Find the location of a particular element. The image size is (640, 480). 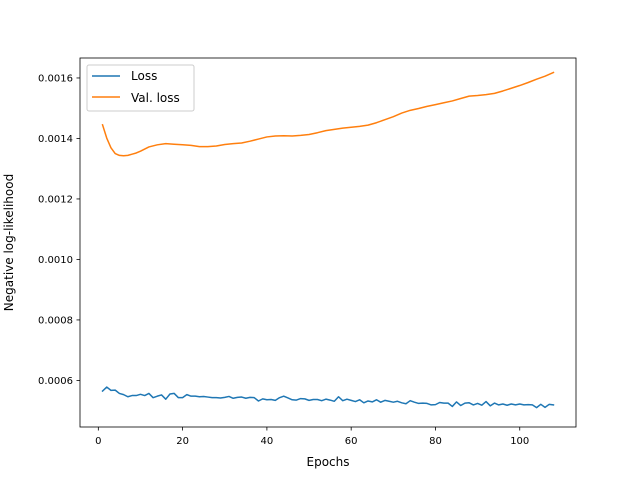

y-tick-label: 0.0006 is located at coordinates (55, 381).